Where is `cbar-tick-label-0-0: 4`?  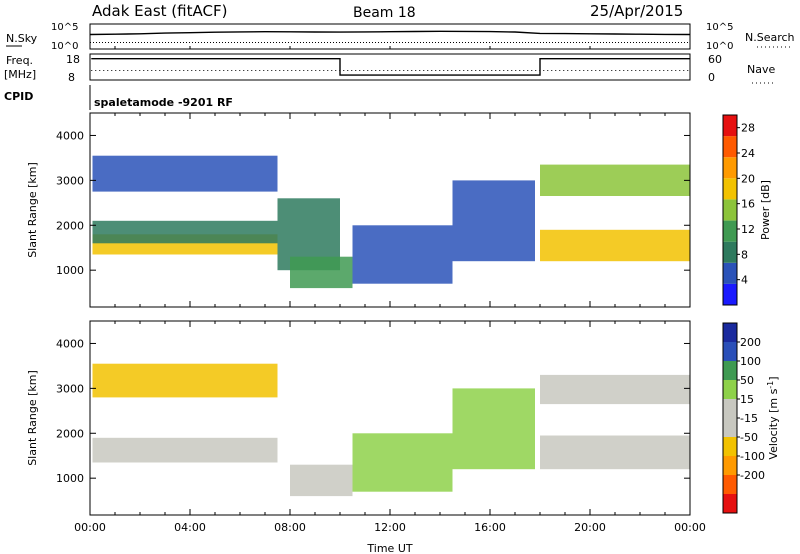
cbar-tick-label-0-0: 4 is located at coordinates (744, 280).